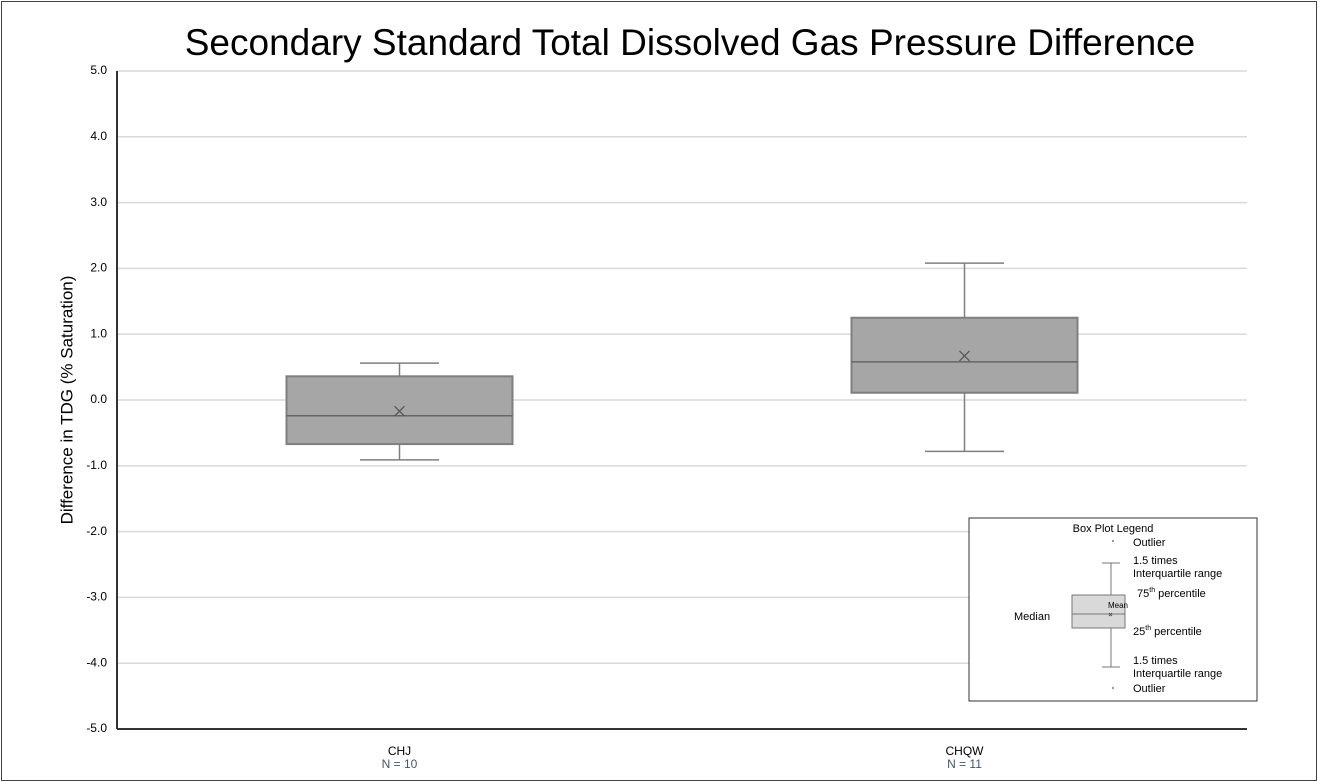 The width and height of the screenshot is (1318, 782). I want to click on y-tick-label: -2.0, so click(96, 531).